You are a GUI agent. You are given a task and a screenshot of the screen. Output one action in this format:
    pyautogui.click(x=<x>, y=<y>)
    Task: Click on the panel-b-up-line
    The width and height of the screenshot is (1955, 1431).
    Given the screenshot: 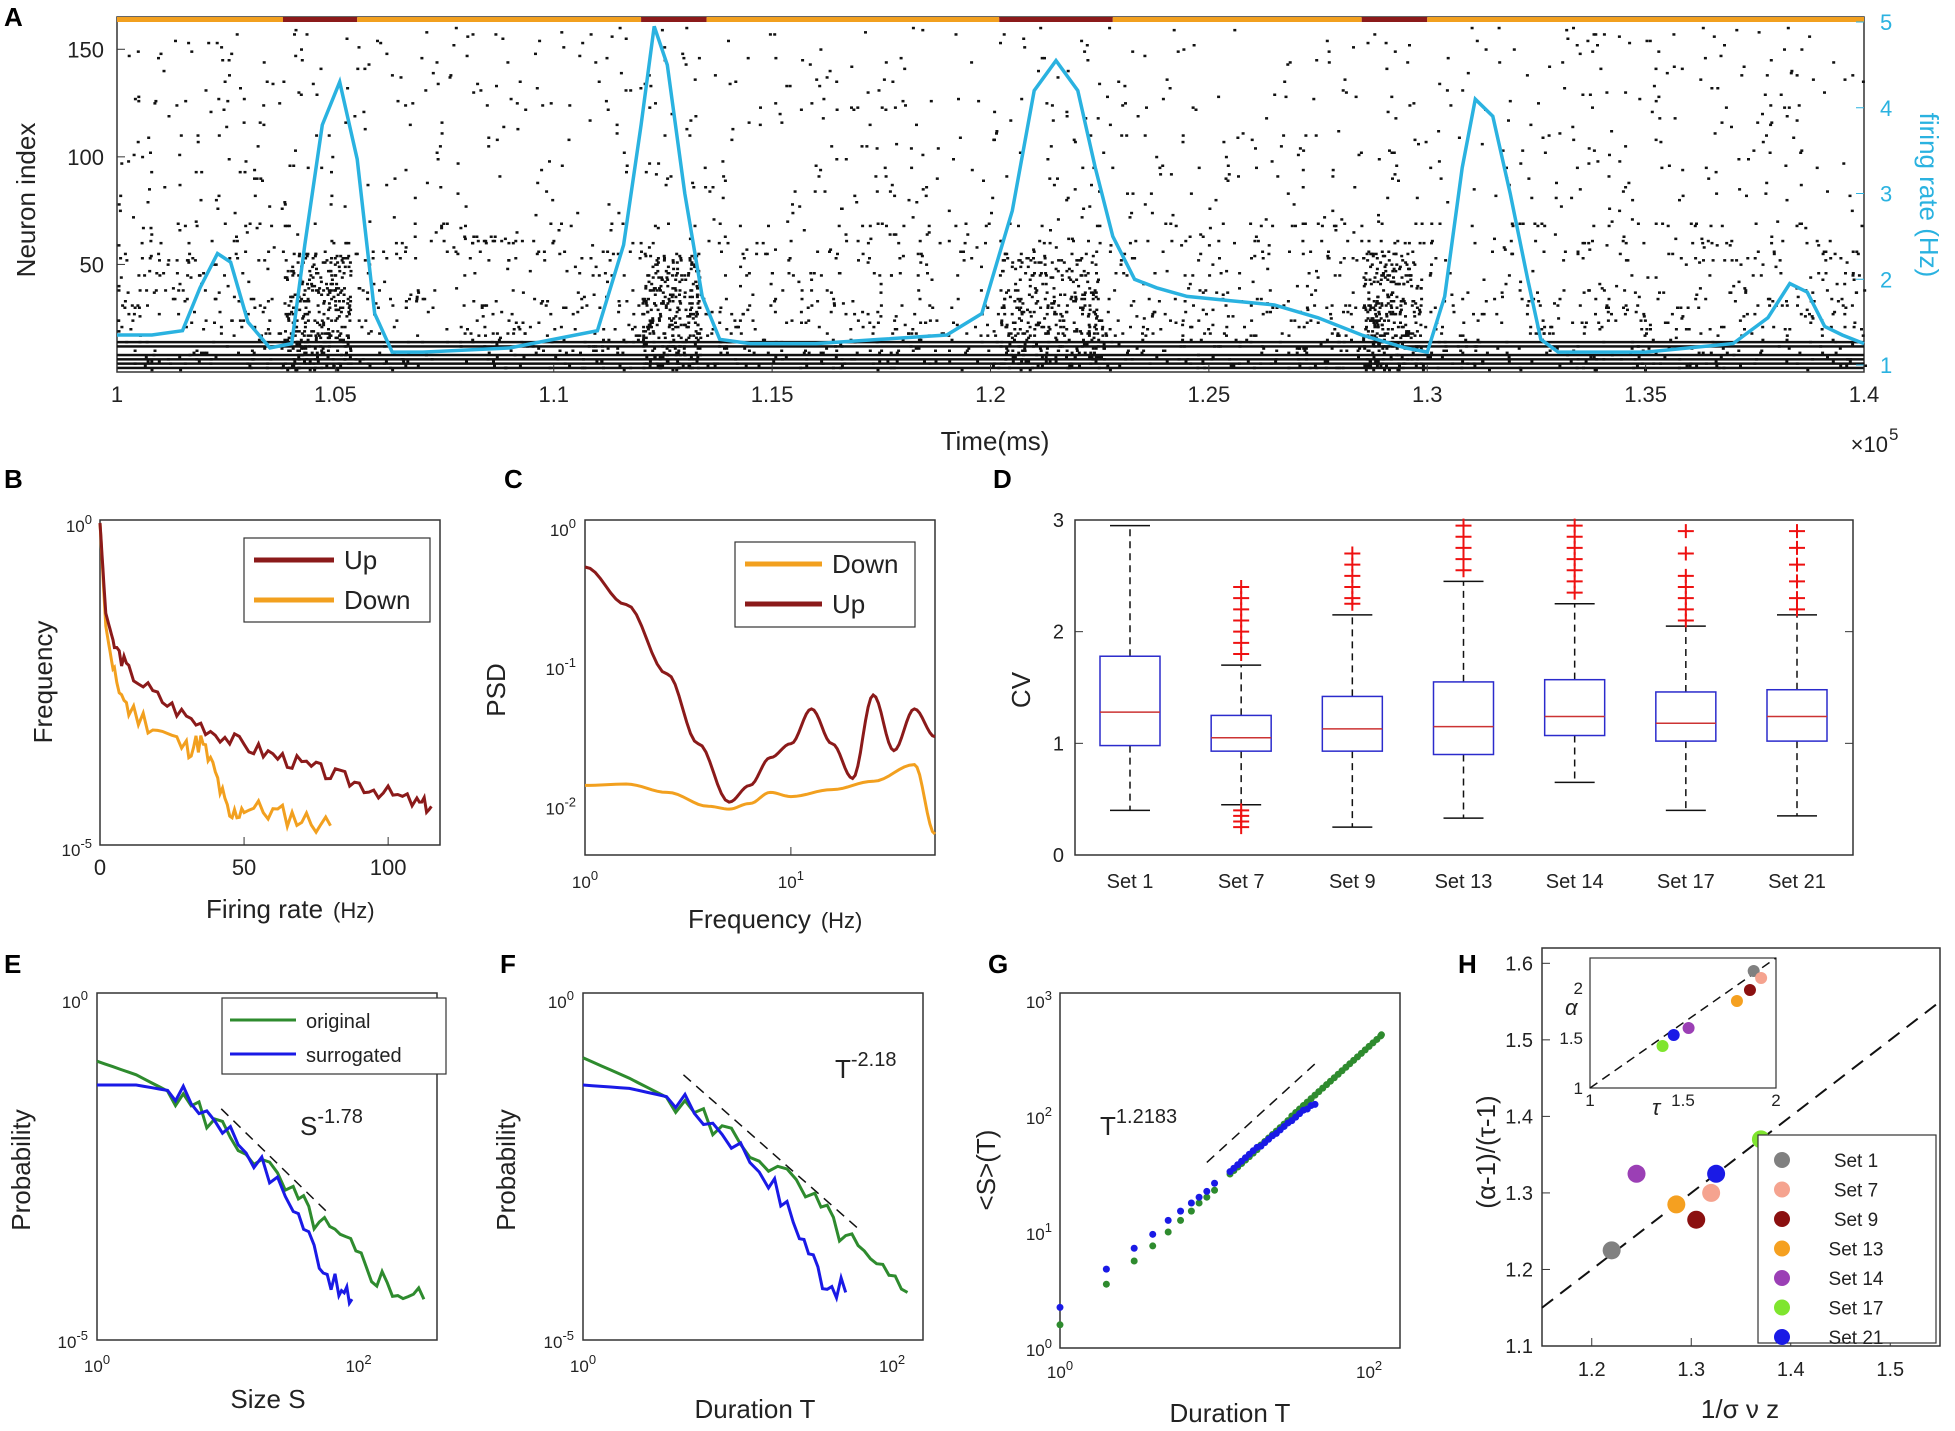 What is the action you would take?
    pyautogui.click(x=265, y=669)
    